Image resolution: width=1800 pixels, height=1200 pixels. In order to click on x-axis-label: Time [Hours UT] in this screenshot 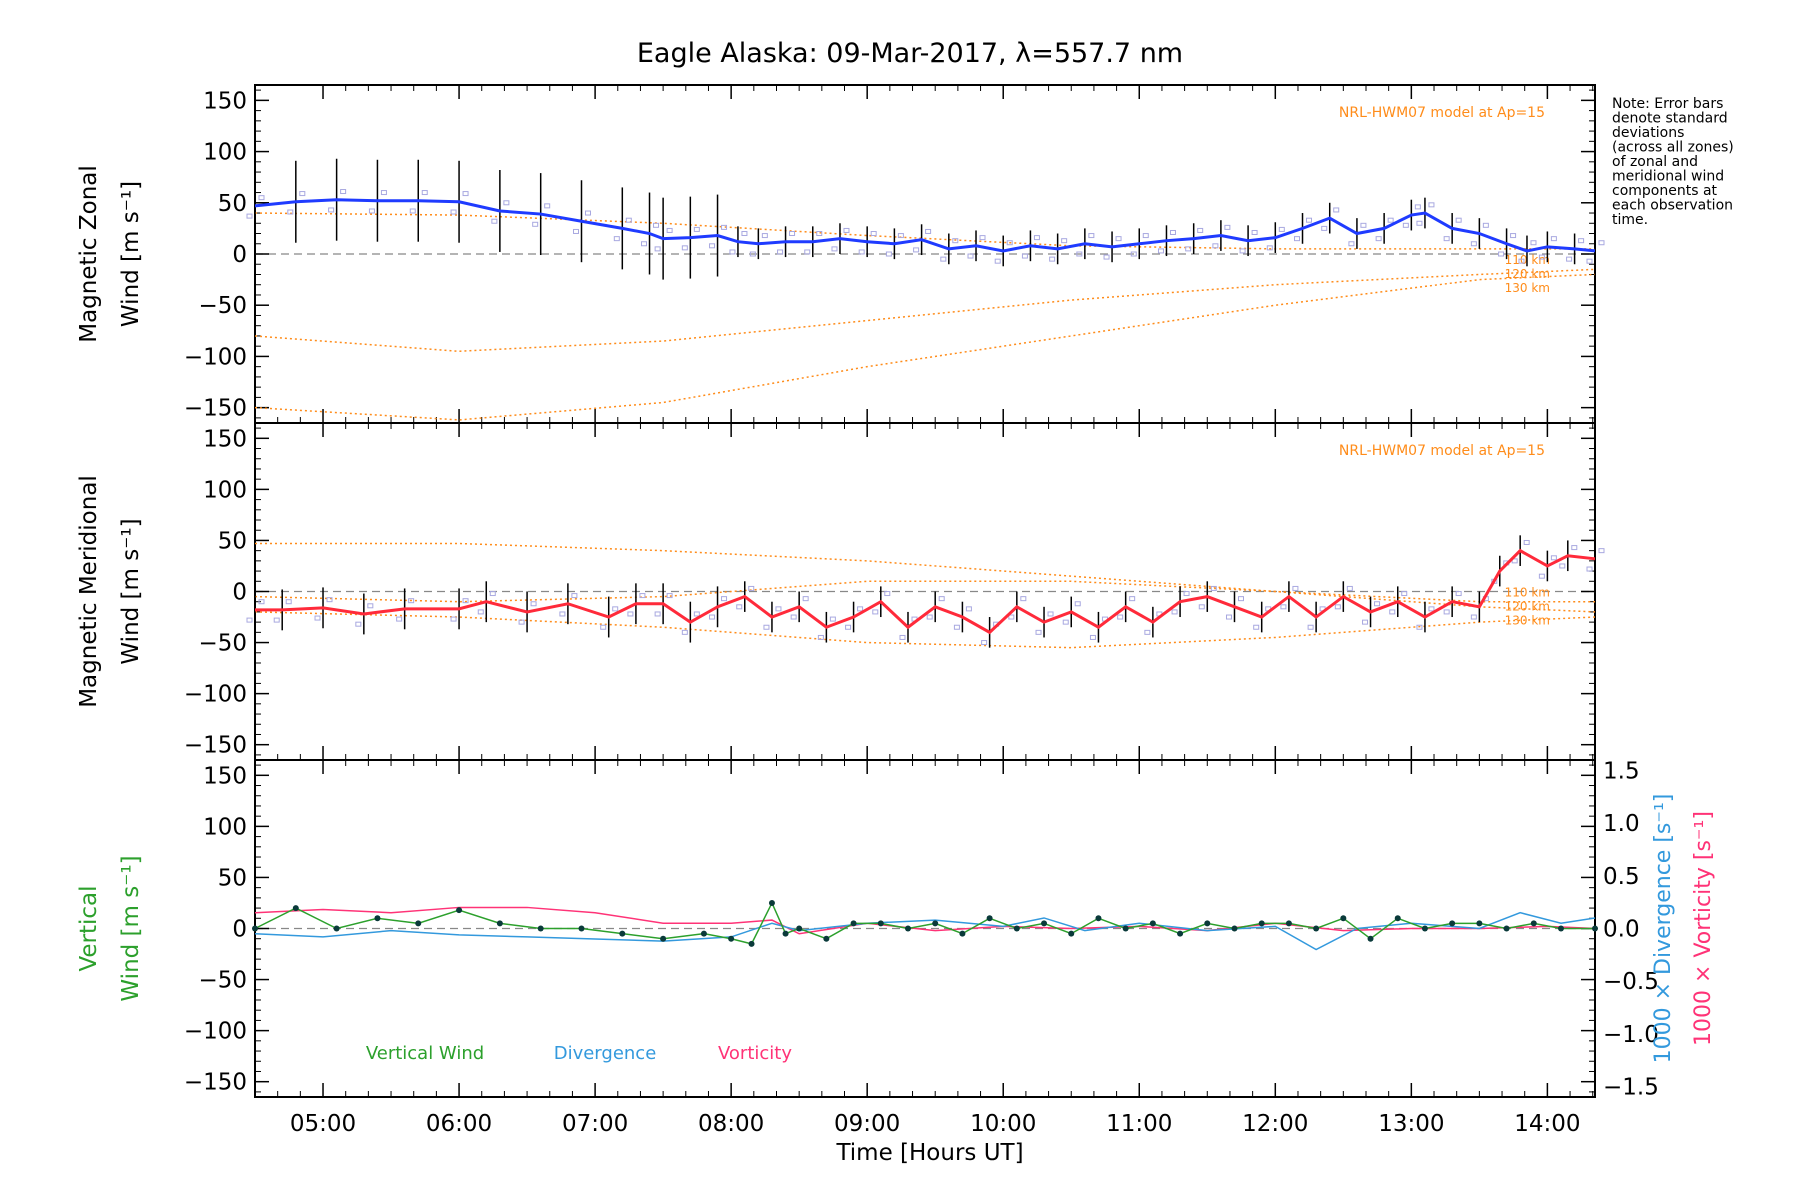, I will do `click(929, 1153)`.